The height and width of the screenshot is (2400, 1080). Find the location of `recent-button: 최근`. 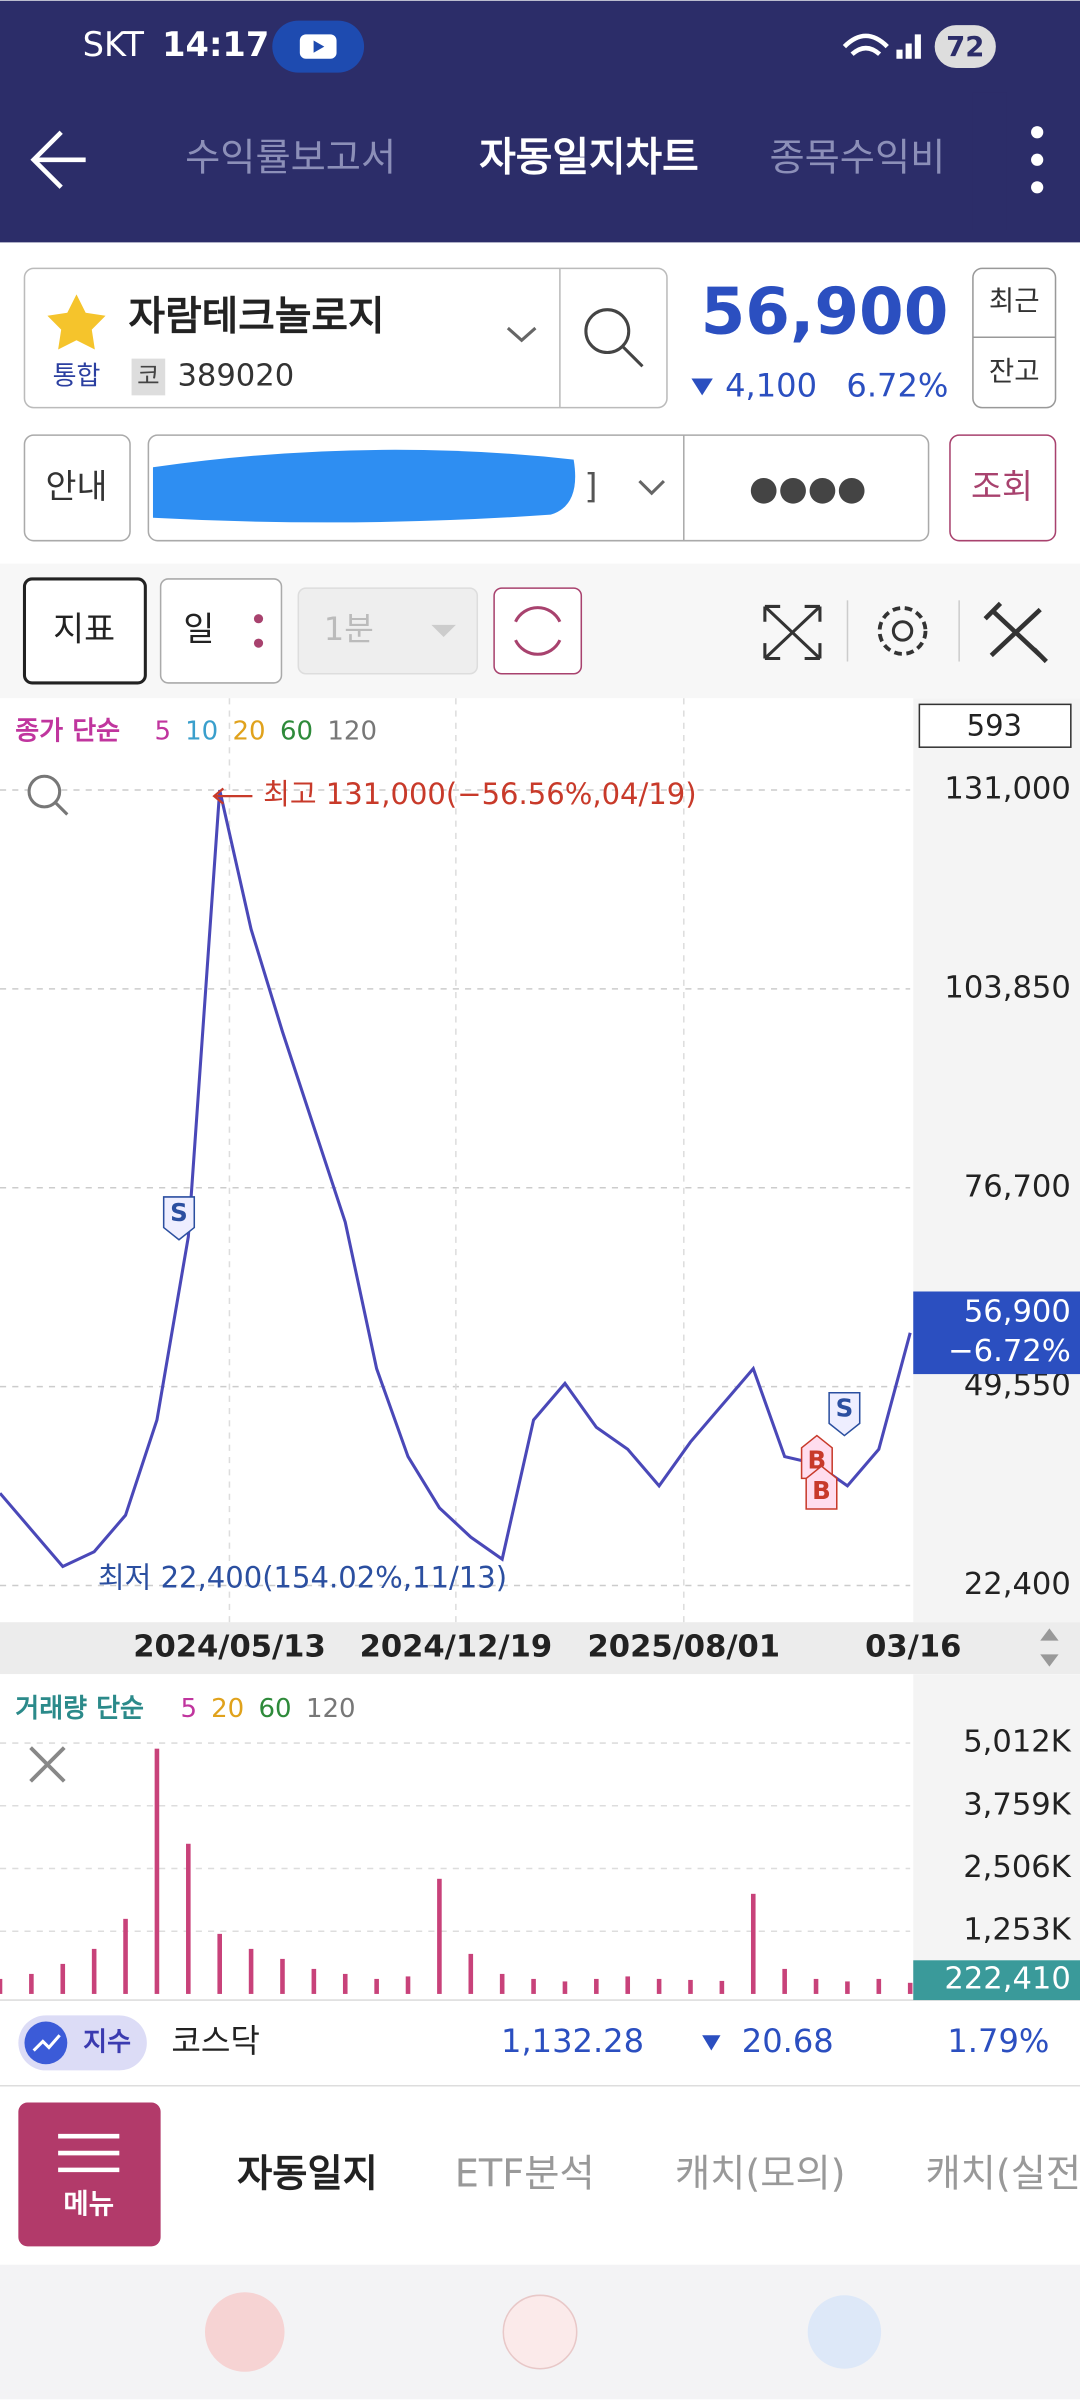

recent-button: 최근 is located at coordinates (1014, 301).